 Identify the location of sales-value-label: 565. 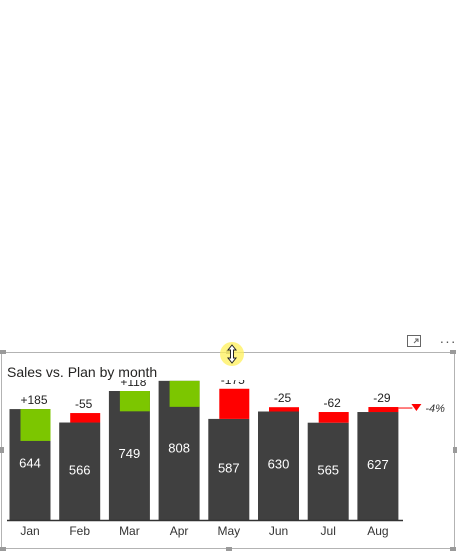
(328, 469).